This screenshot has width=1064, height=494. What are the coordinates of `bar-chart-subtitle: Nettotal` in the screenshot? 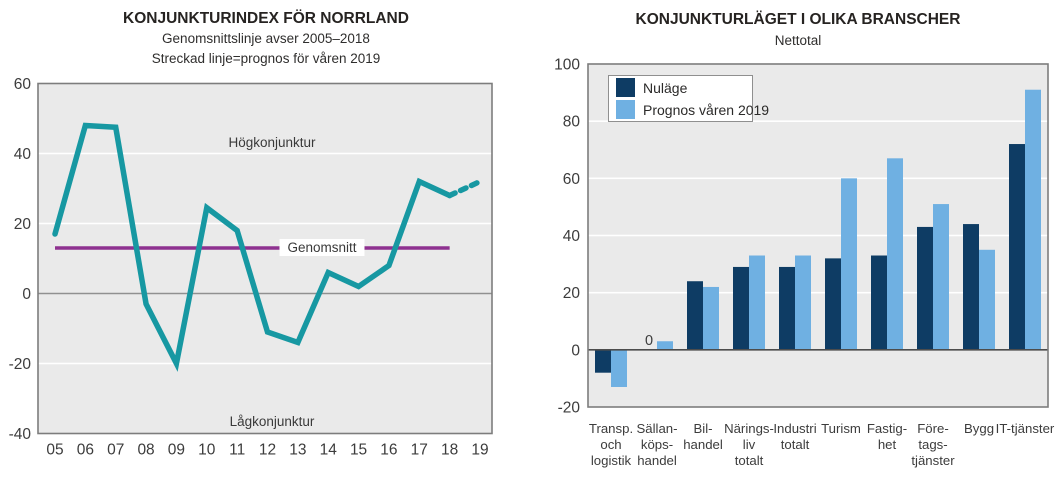 It's located at (798, 40).